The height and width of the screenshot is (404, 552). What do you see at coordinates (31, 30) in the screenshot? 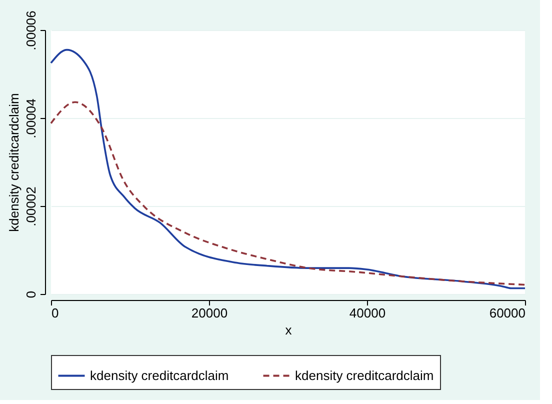
I see `y-tick-label: .00006` at bounding box center [31, 30].